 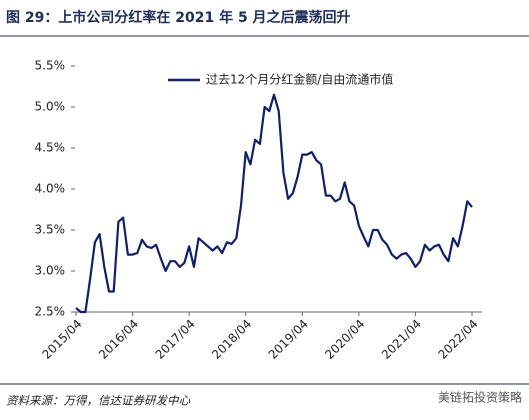 I want to click on y-tick-label: 4.0%, so click(x=50, y=189).